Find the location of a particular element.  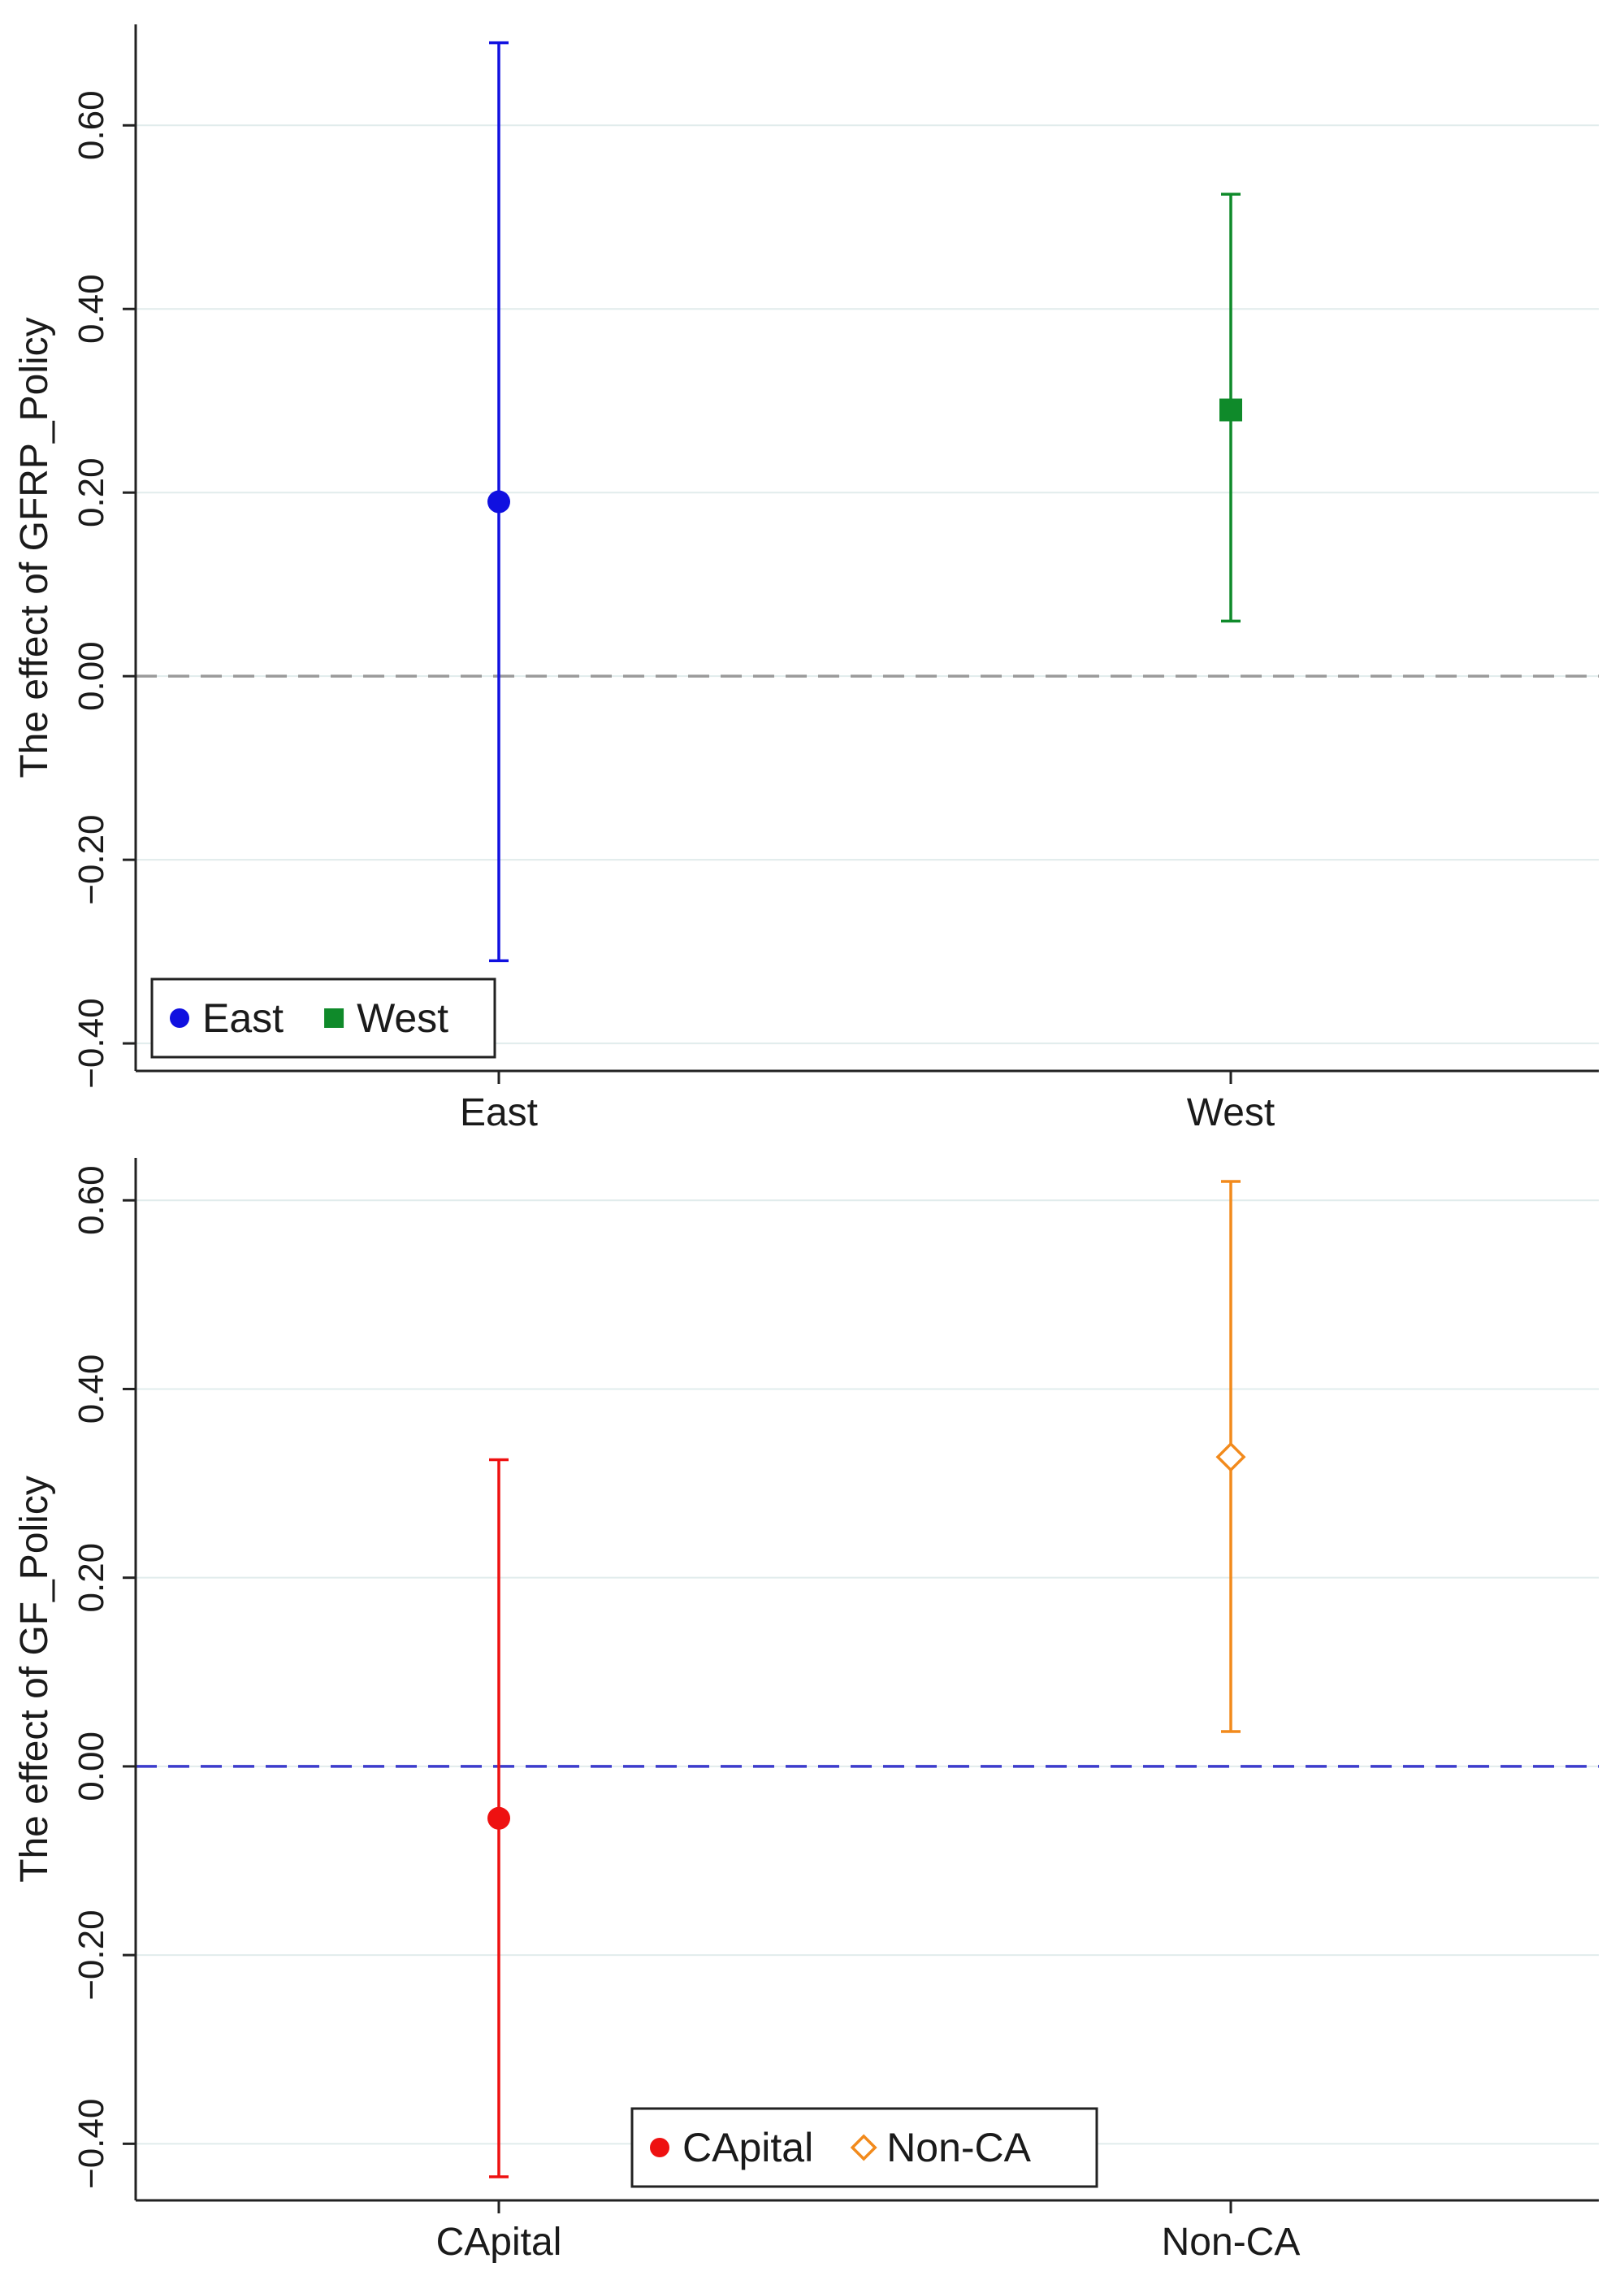

series-non-ca is located at coordinates (1230, 1456).